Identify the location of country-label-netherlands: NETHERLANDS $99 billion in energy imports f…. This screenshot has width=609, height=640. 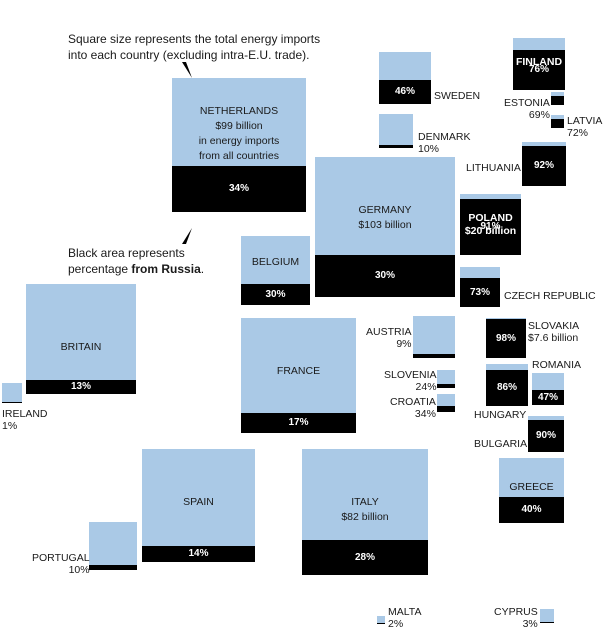
(239, 134).